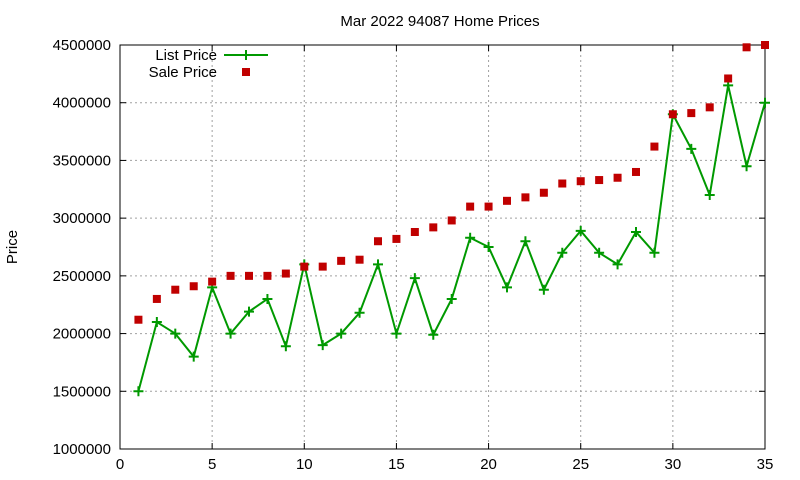 This screenshot has width=800, height=480. I want to click on x-tick-label: 25, so click(580, 464).